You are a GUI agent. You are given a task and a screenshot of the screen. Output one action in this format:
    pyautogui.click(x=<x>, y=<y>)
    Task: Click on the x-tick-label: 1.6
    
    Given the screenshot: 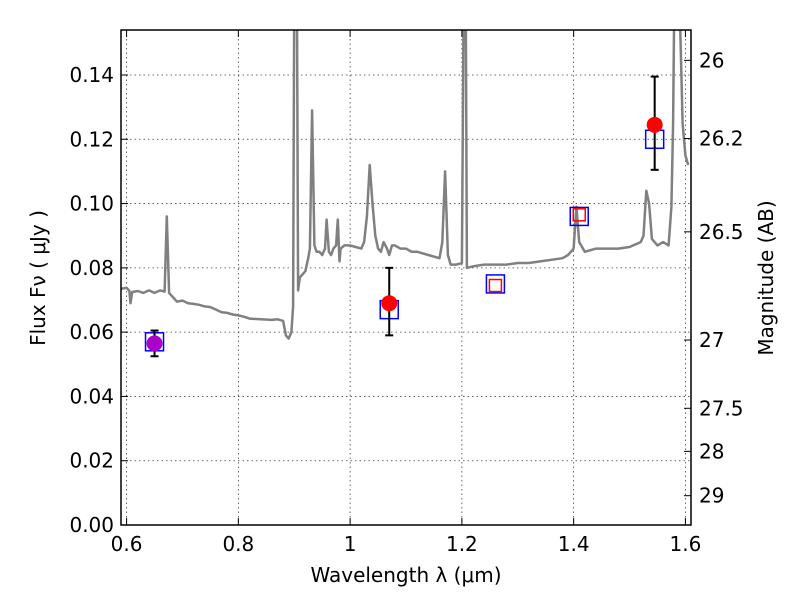 What is the action you would take?
    pyautogui.click(x=686, y=544)
    